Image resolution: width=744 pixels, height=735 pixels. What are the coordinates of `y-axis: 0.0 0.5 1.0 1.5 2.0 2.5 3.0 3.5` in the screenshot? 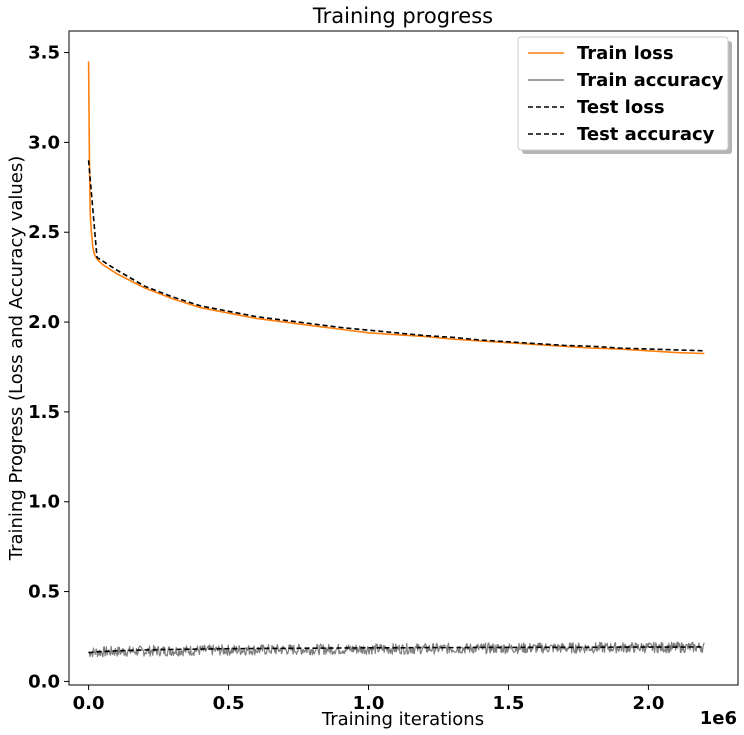 It's located at (48, 367).